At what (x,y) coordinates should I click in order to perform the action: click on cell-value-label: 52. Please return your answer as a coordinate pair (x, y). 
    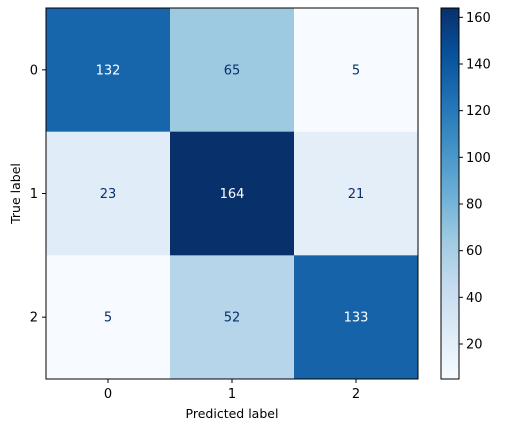
    Looking at the image, I should click on (232, 318).